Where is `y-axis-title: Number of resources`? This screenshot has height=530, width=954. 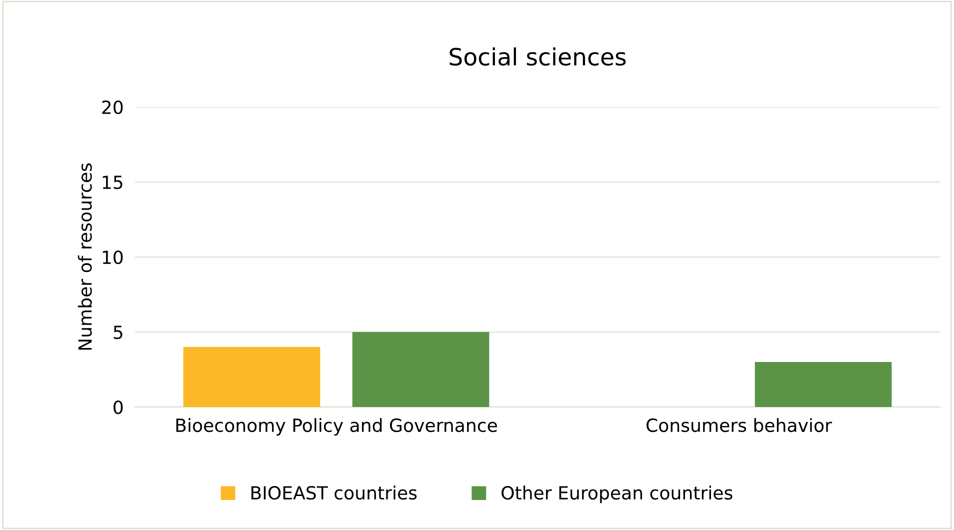
y-axis-title: Number of resources is located at coordinates (85, 256).